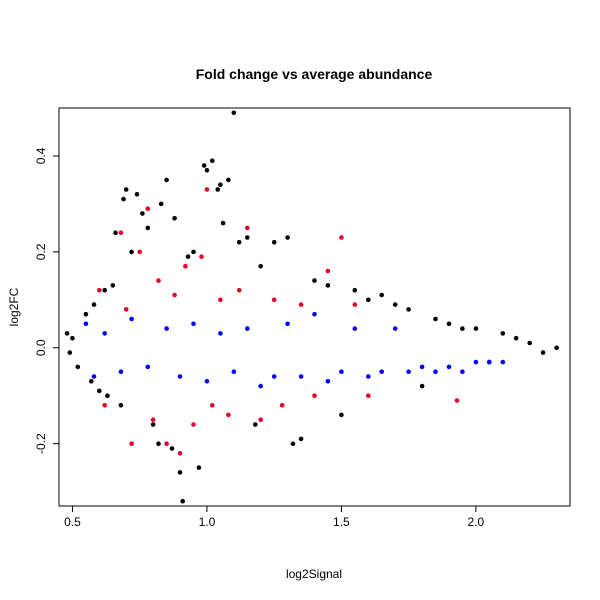 The height and width of the screenshot is (600, 600). What do you see at coordinates (41, 155) in the screenshot?
I see `y-tick-label: 0.4` at bounding box center [41, 155].